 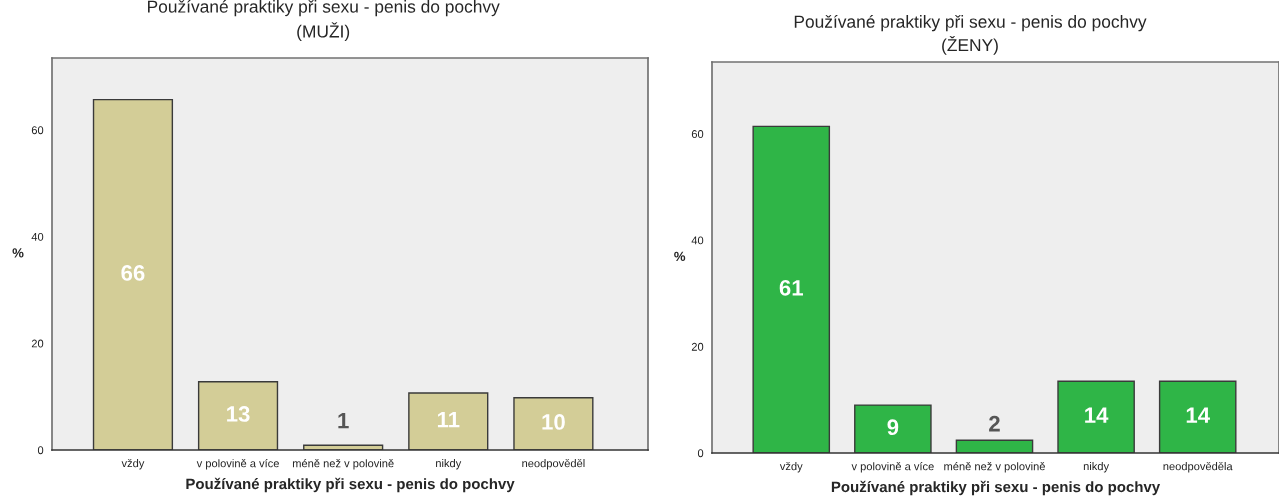 I want to click on chart-subtitle: (ŽENY), so click(x=970, y=45).